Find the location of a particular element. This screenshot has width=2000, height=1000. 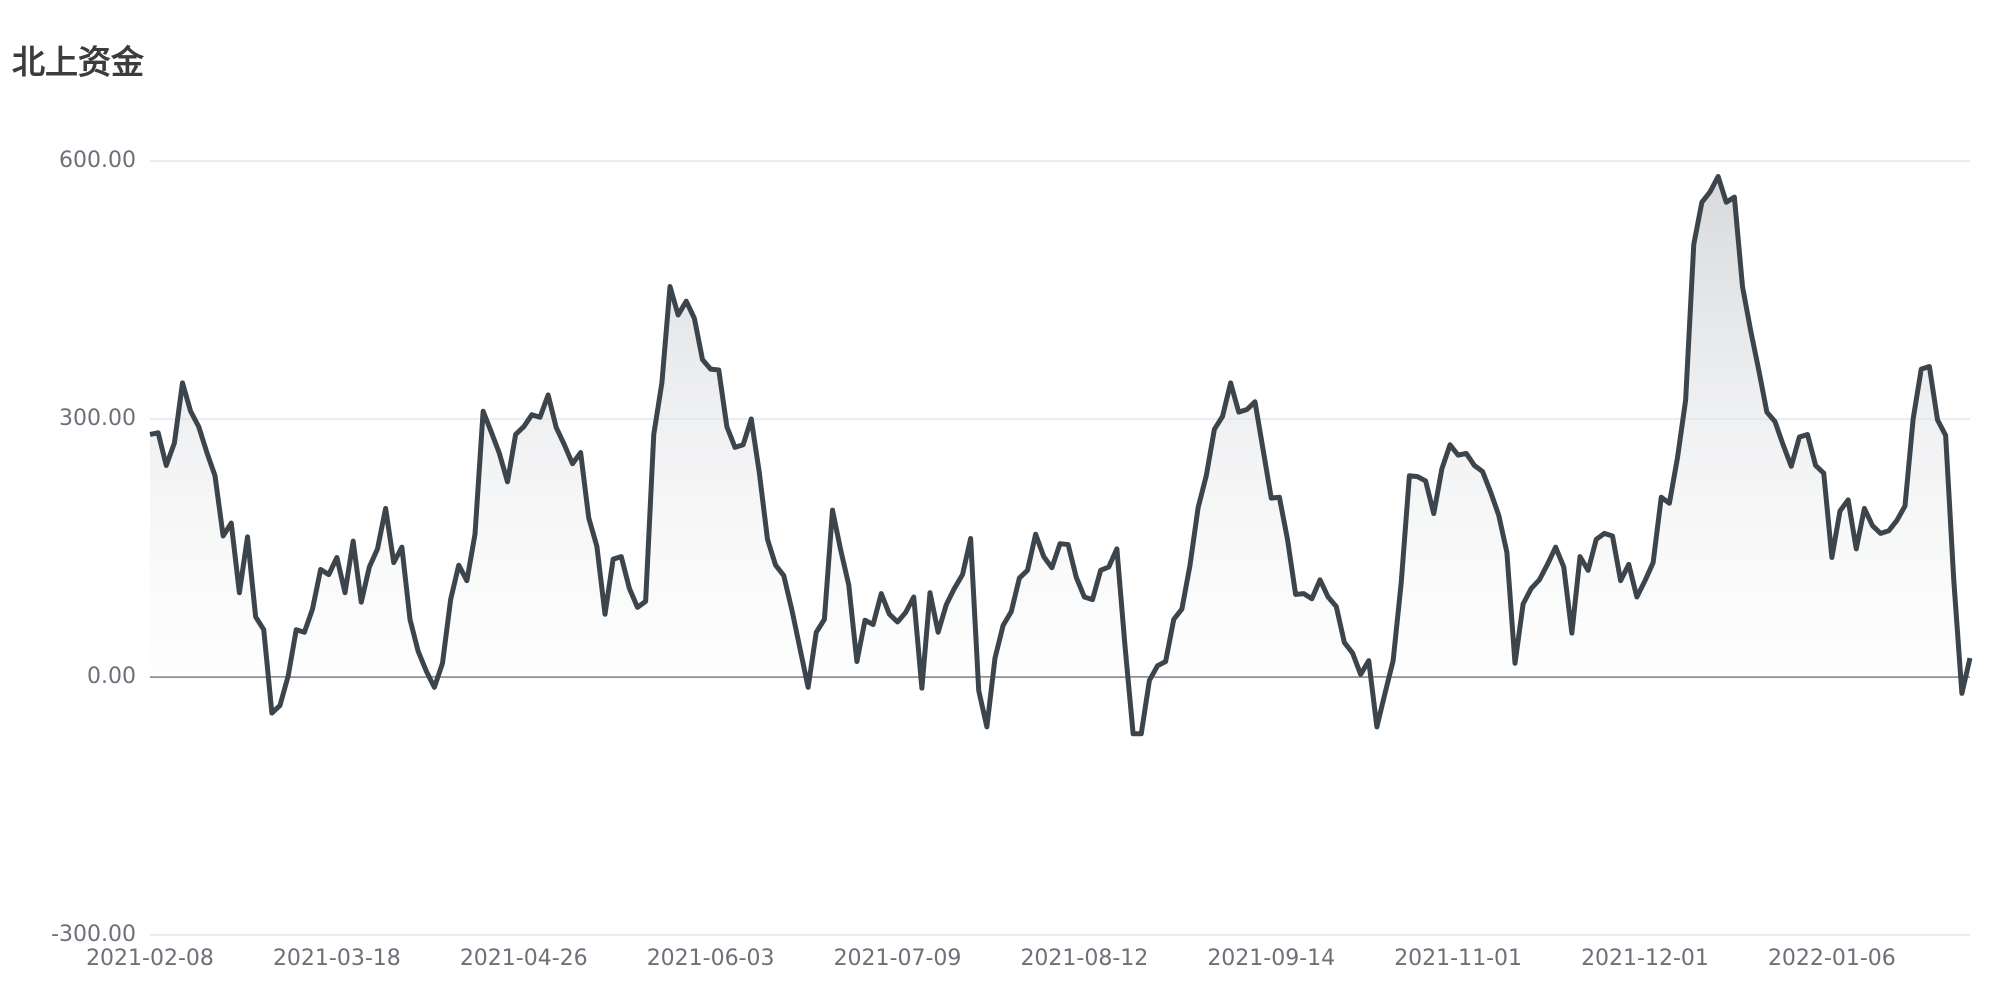

x-tick-label: 2021-12-01 is located at coordinates (1645, 958).